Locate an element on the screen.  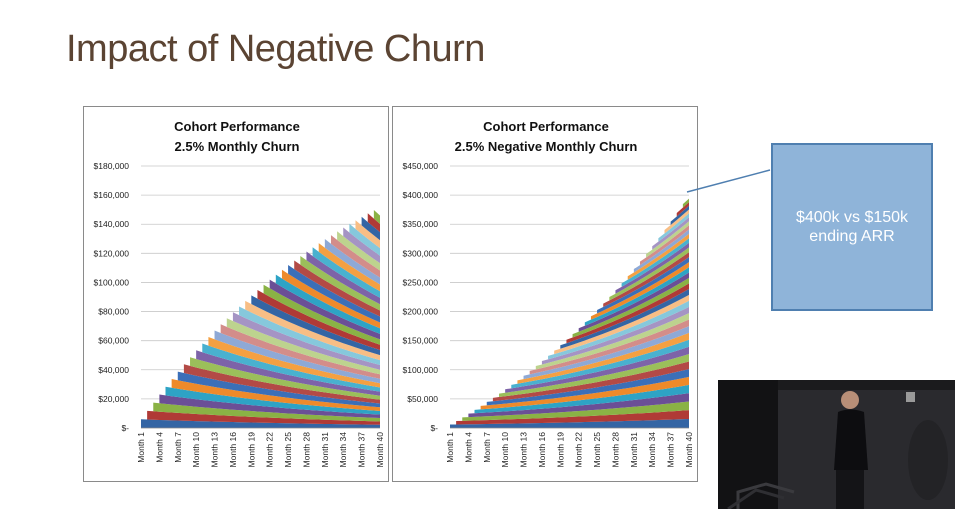
x-tick-label: Month 19 is located at coordinates (251, 450).